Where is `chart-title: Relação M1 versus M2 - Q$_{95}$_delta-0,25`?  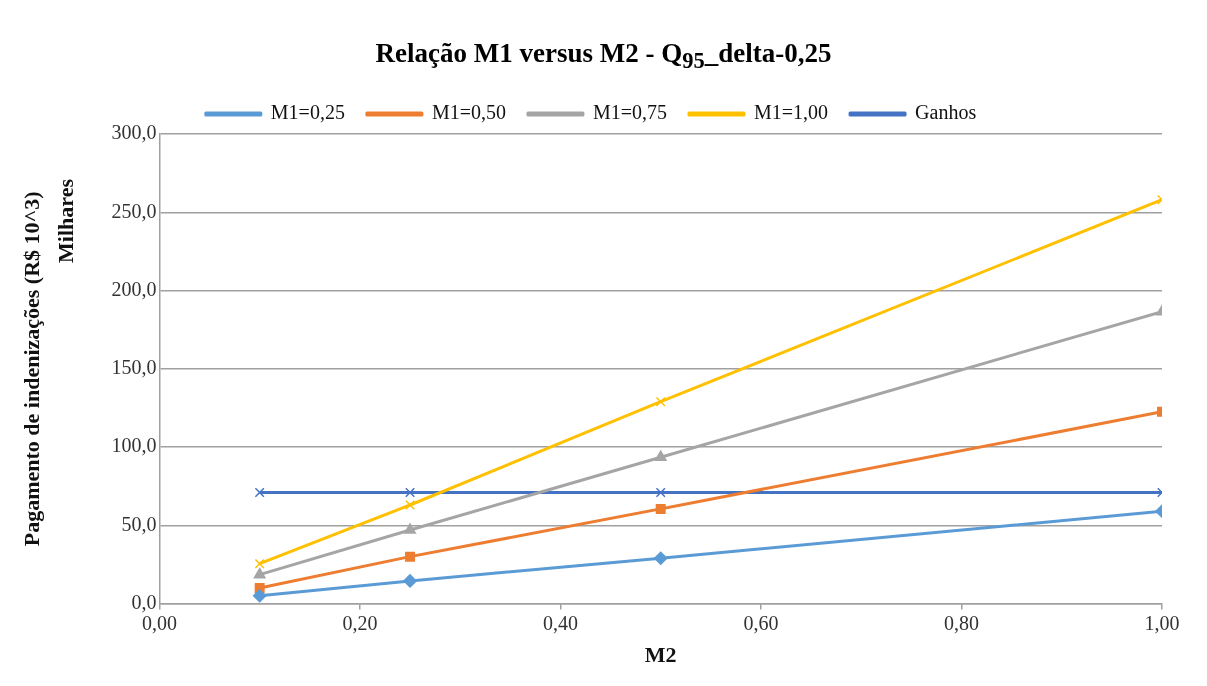 chart-title: Relação M1 versus M2 - Q$_{95}$_delta-0,25 is located at coordinates (603, 56).